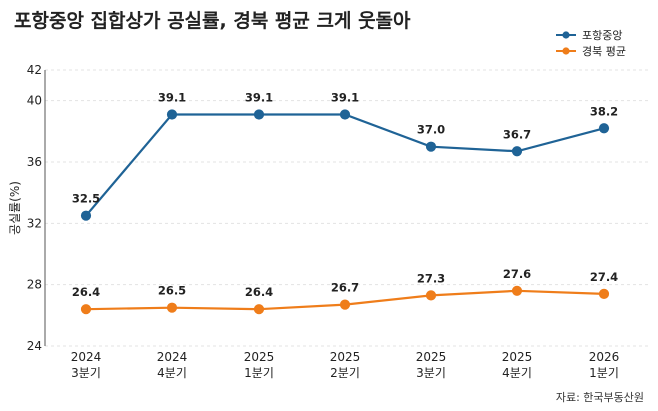 The height and width of the screenshot is (411, 658). What do you see at coordinates (34, 223) in the screenshot?
I see `y-tick-label: 32` at bounding box center [34, 223].